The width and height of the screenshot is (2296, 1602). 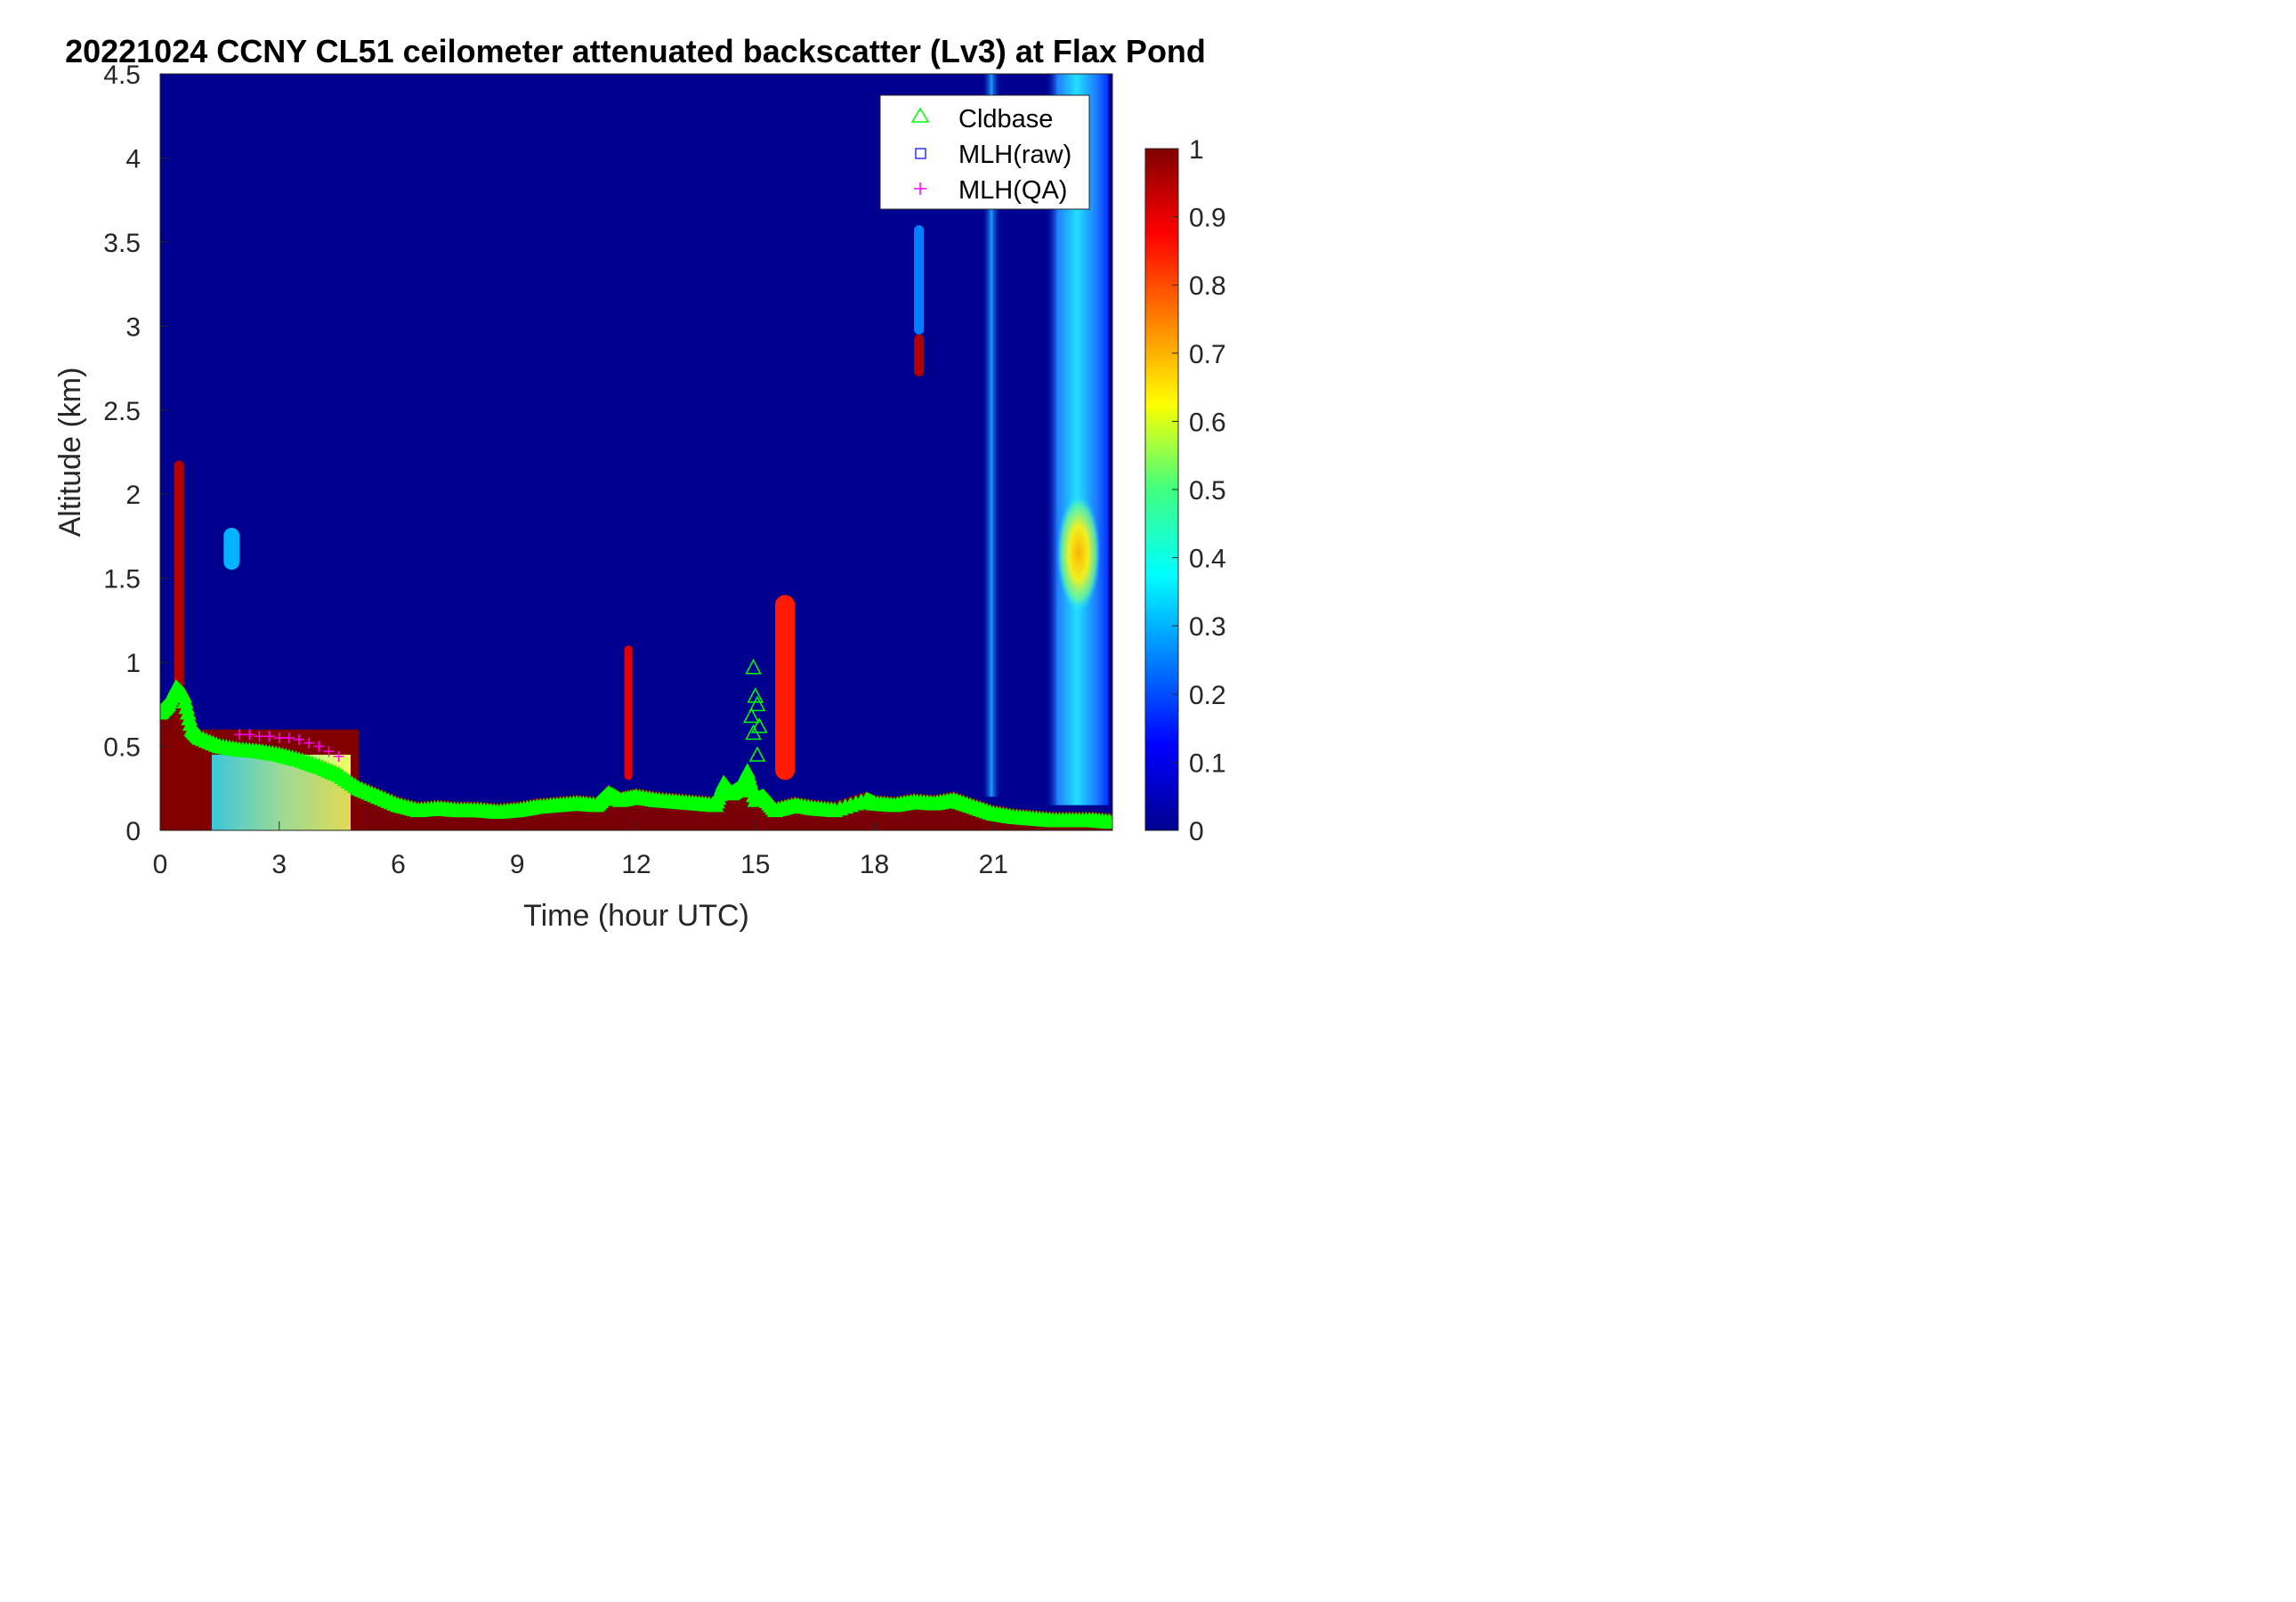 I want to click on legend-label: Cldbase, so click(x=1005, y=120).